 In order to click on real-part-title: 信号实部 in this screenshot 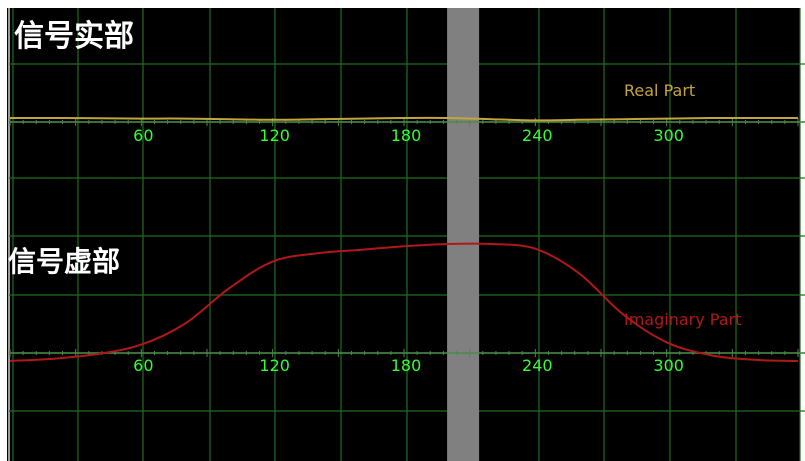, I will do `click(74, 36)`.